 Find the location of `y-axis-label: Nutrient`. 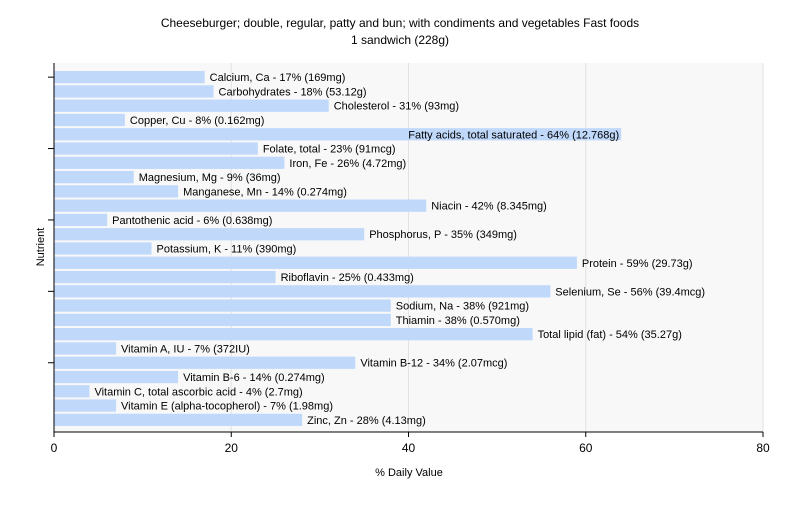

y-axis-label: Nutrient is located at coordinates (41, 247).